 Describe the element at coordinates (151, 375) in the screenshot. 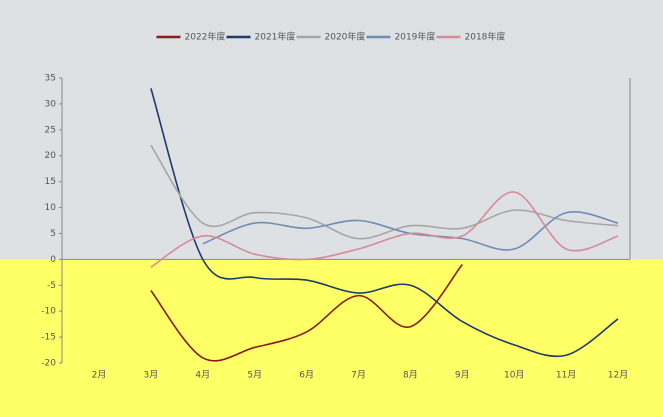

I see `x-tick-label: 3月` at that location.